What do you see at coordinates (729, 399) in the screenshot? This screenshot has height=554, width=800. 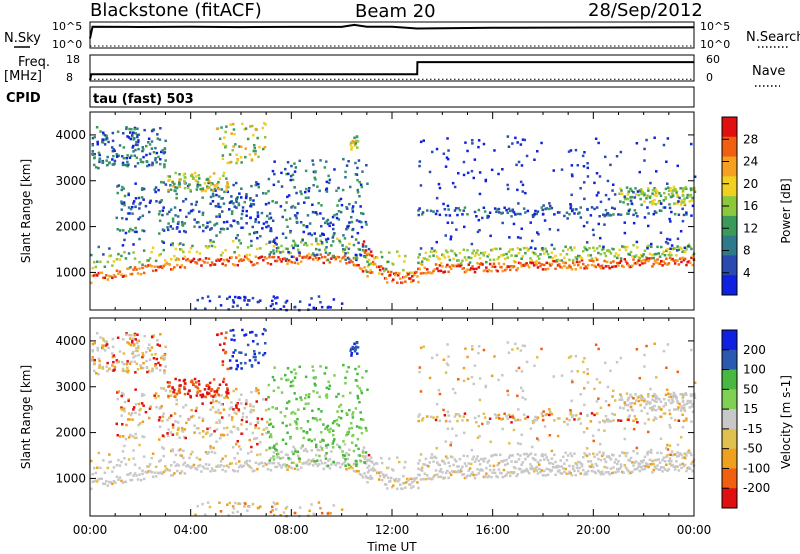 I see `colorbar-segment` at bounding box center [729, 399].